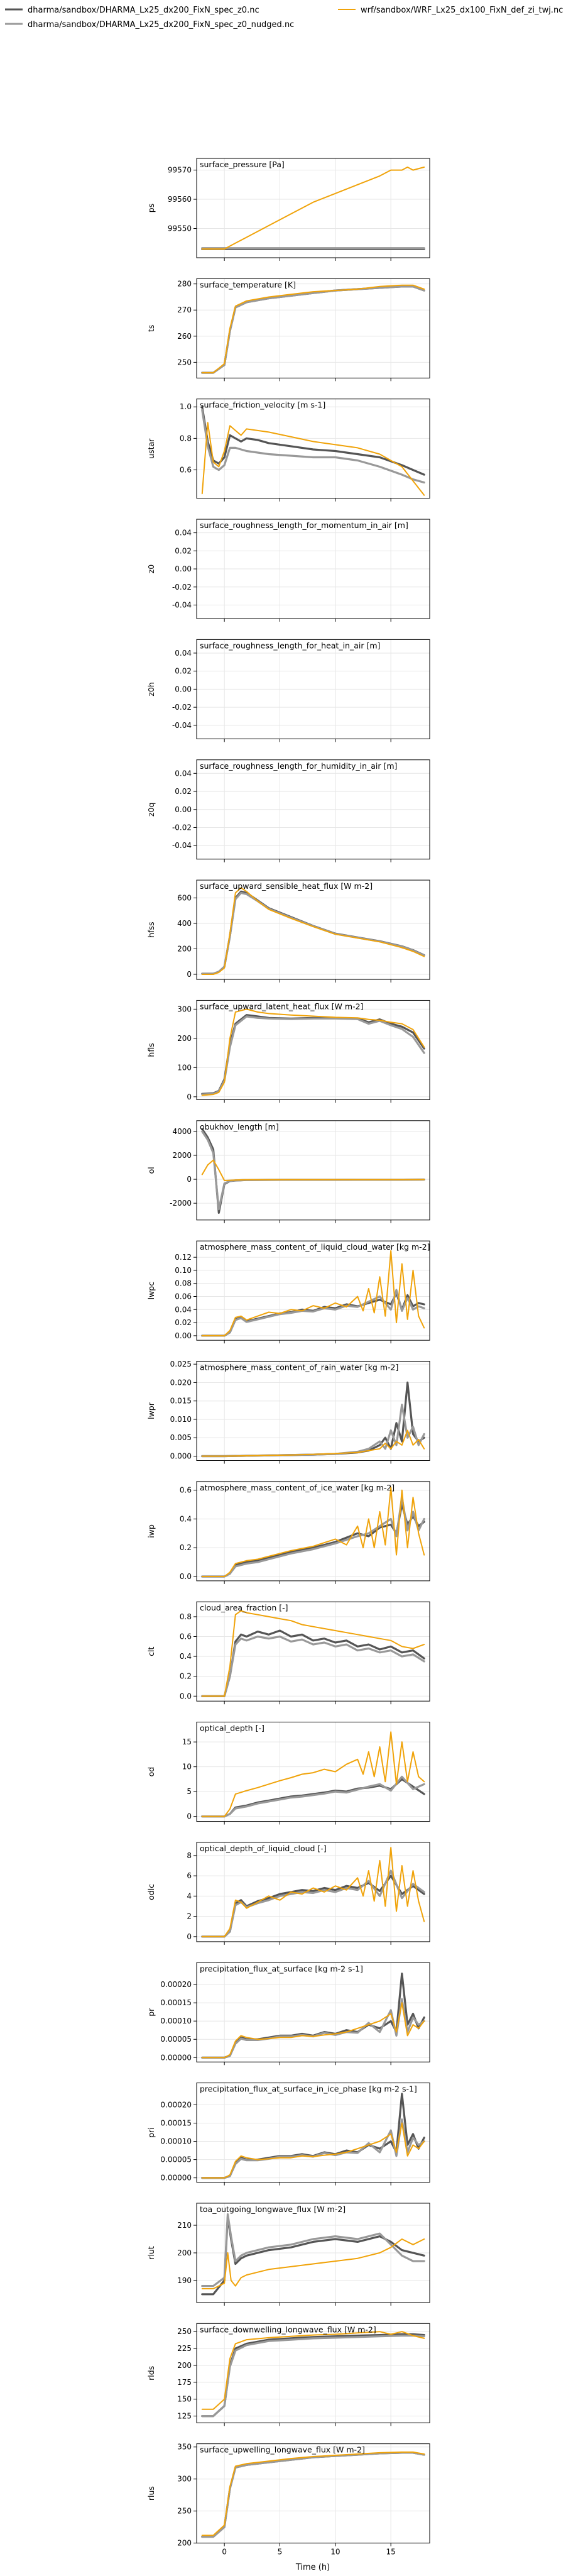  I want to click on y-tick-label: 8, so click(189, 1855).